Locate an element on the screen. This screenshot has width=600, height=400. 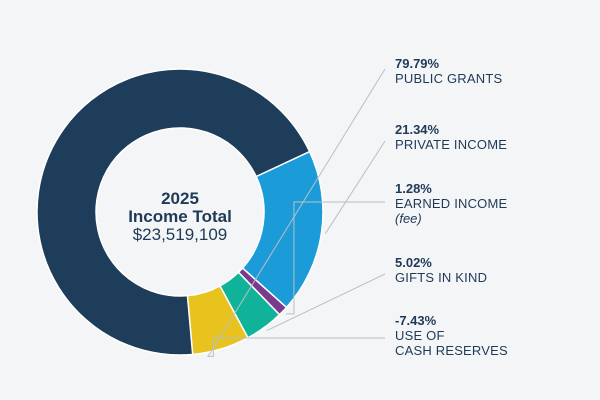
slice-label: EARNED INCOME is located at coordinates (451, 203).